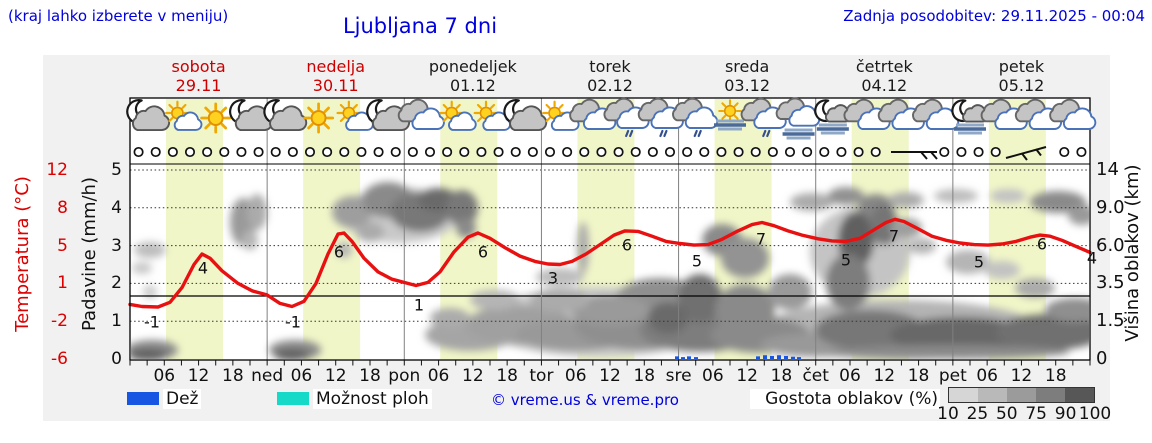 Image resolution: width=1152 pixels, height=443 pixels. What do you see at coordinates (194, 229) in the screenshot?
I see `daytime-band` at bounding box center [194, 229].